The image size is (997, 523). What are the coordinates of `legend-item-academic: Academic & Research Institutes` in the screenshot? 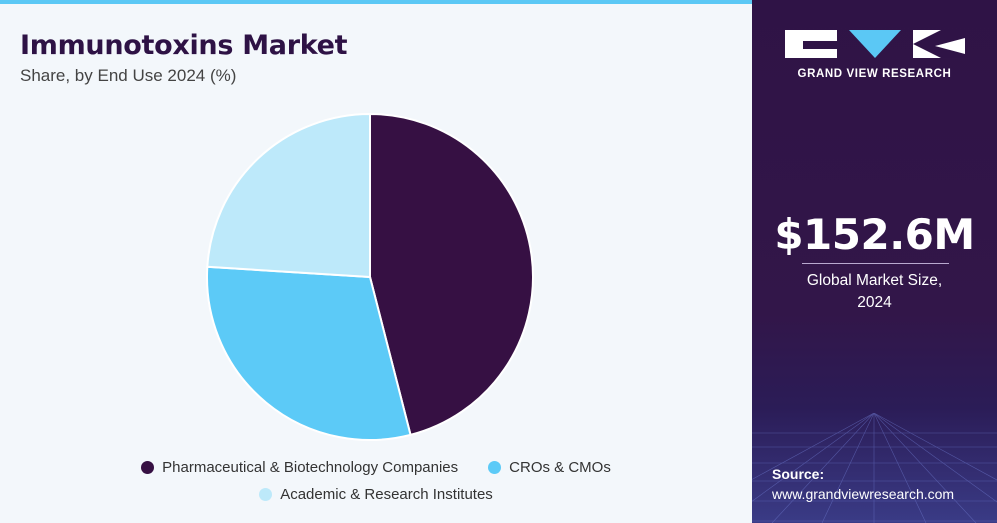 It's located at (376, 494).